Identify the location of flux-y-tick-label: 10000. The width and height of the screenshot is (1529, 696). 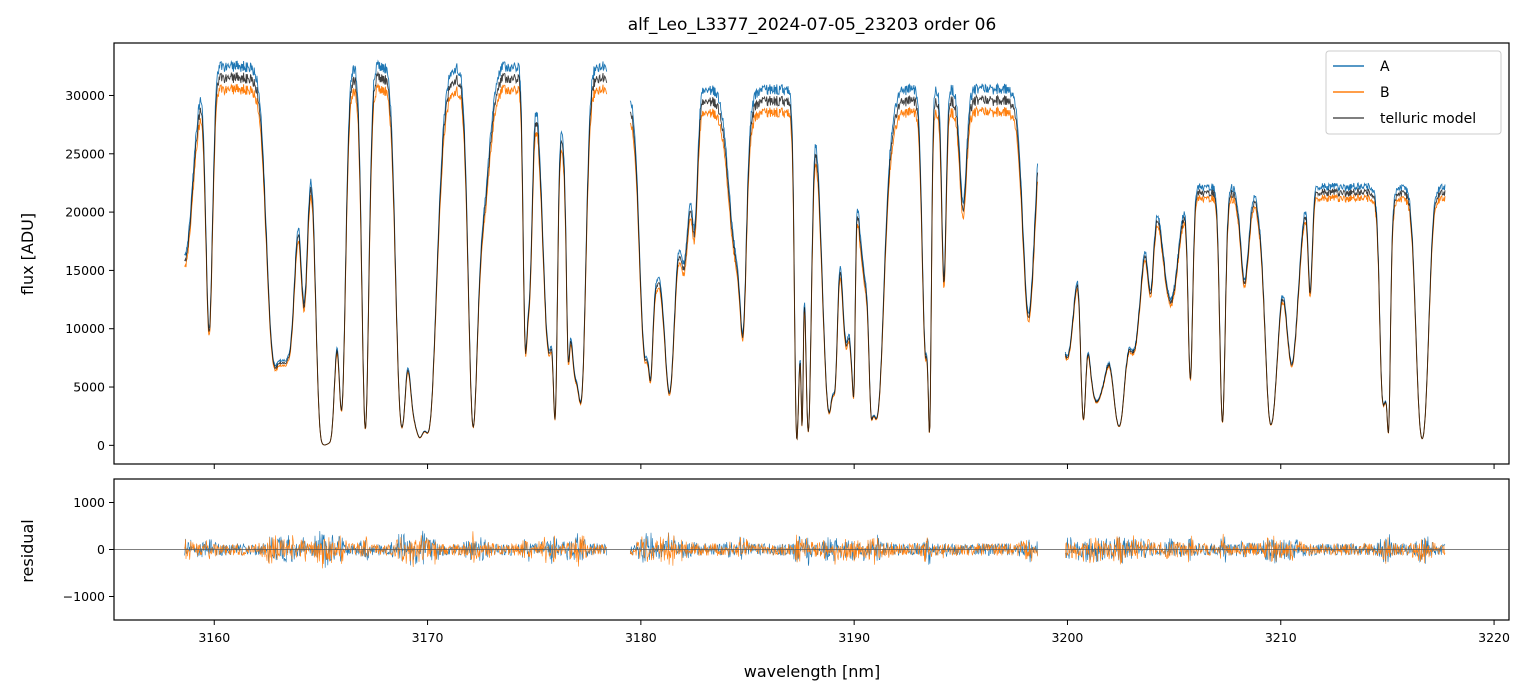
(85, 328).